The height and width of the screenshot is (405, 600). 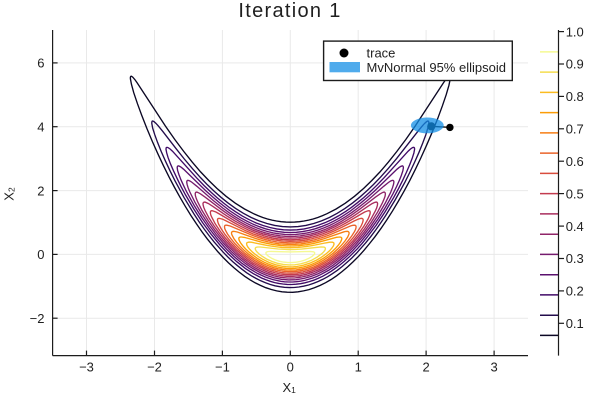 What do you see at coordinates (40, 126) in the screenshot?
I see `svg-text: 4` at bounding box center [40, 126].